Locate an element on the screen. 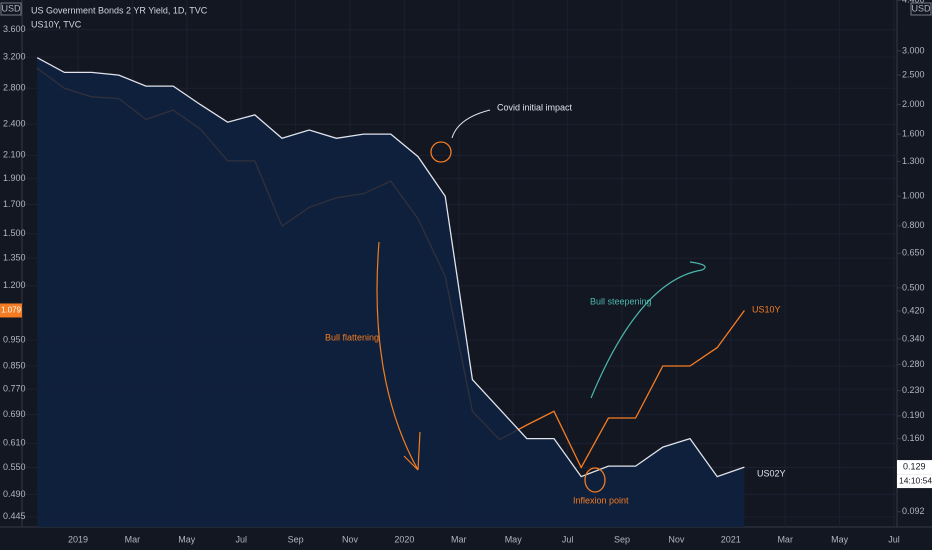 The width and height of the screenshot is (932, 550). y2-tick-label: 0.340 is located at coordinates (913, 338).